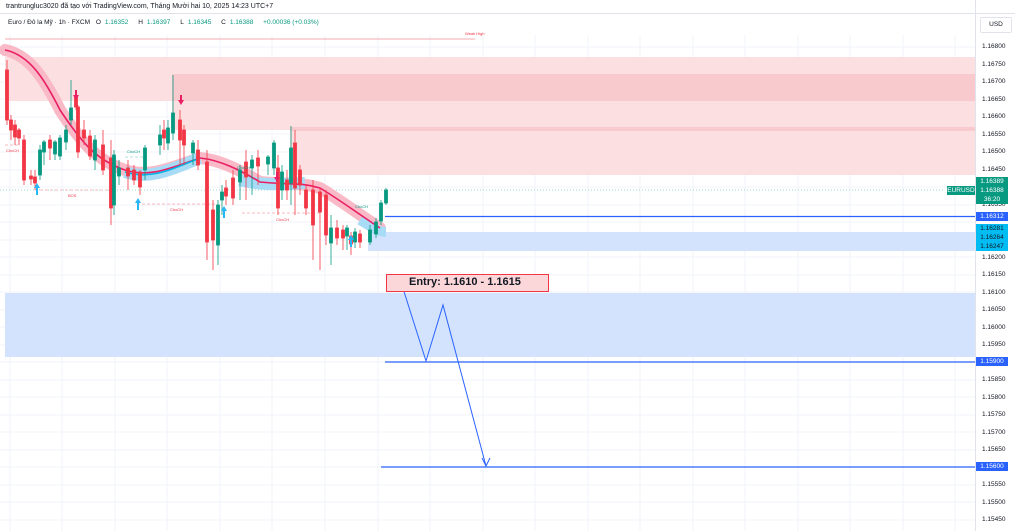 The width and height of the screenshot is (1015, 531). Describe the element at coordinates (992, 237) in the screenshot. I see `zone-mid-tag: 1.16264` at that location.